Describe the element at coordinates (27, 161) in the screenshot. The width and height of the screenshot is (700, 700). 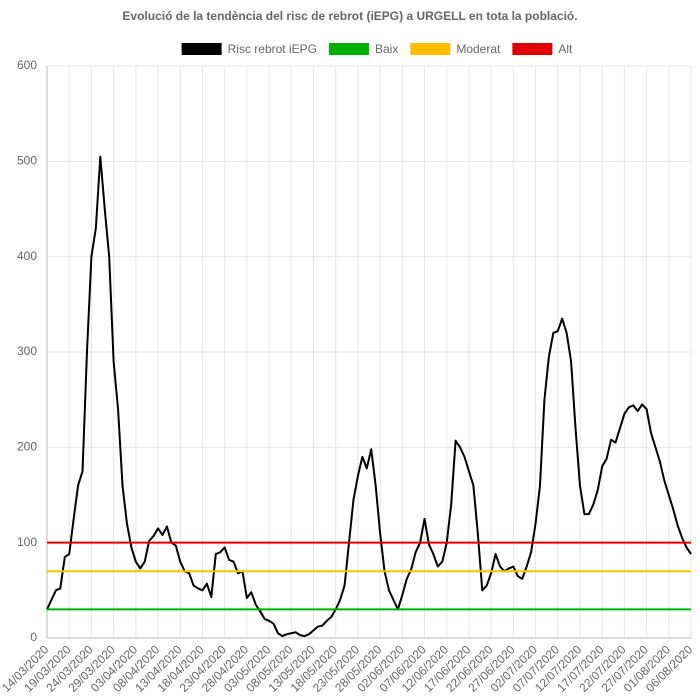
I see `y-tick-label: 500` at that location.